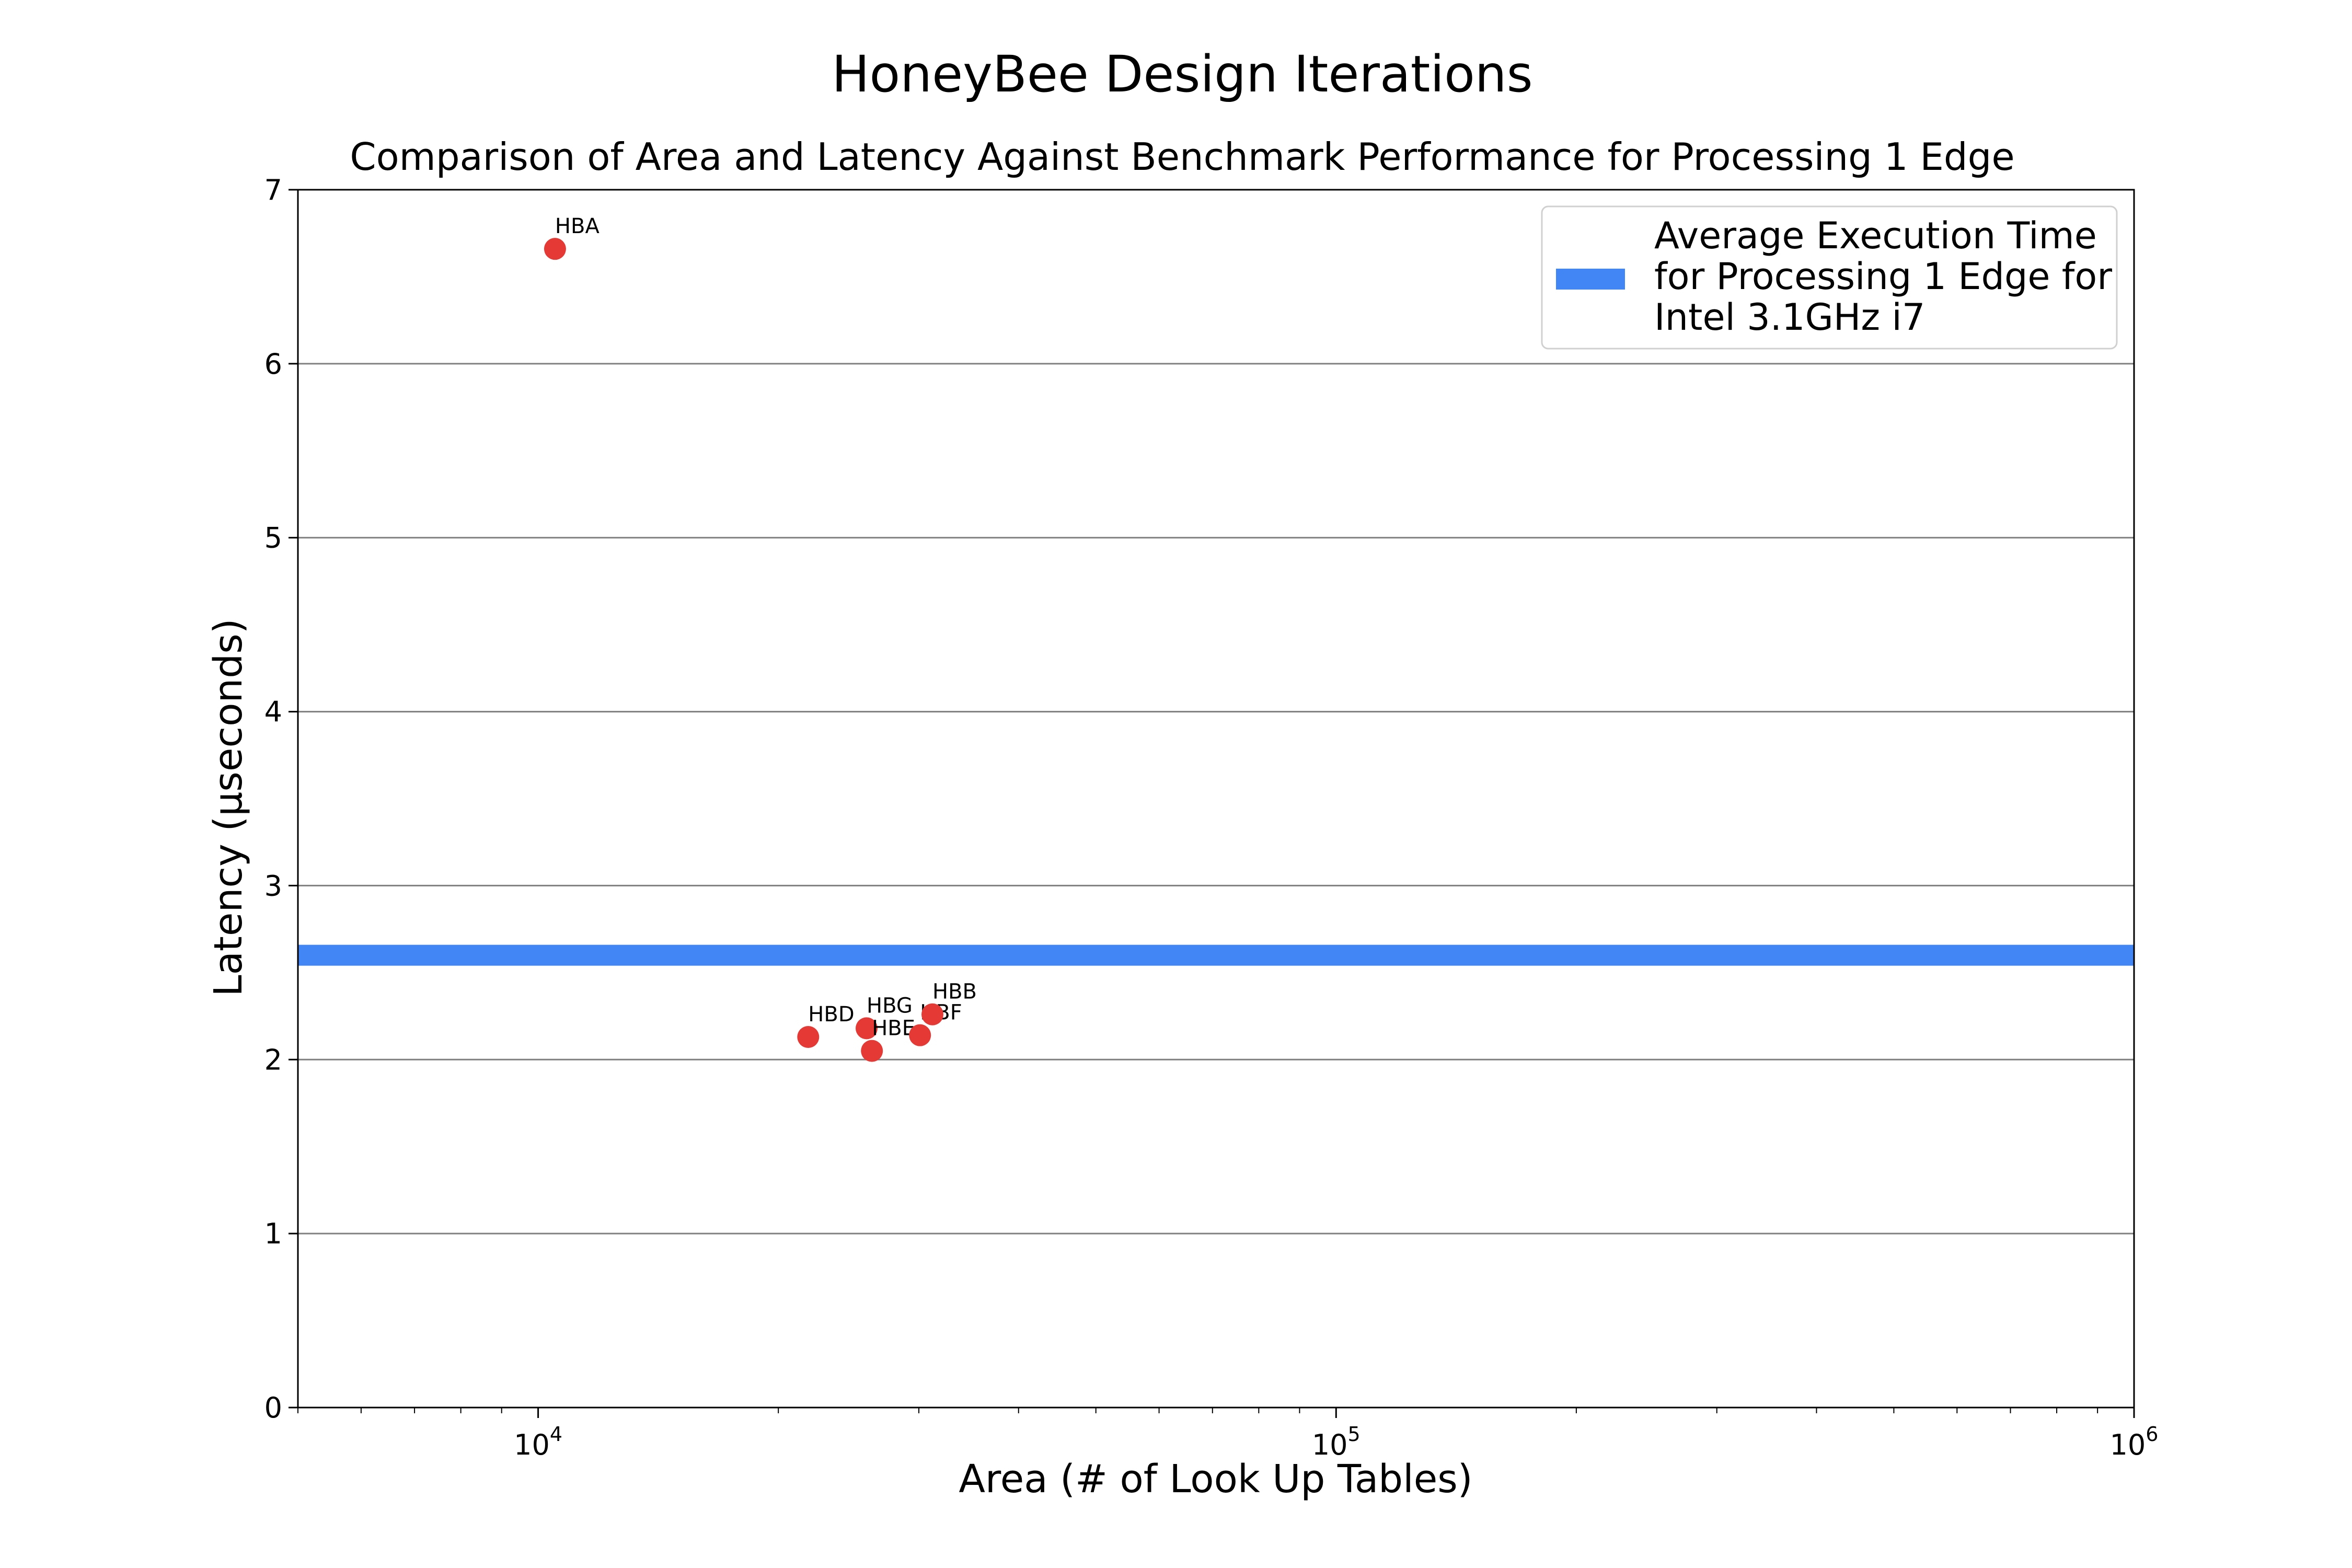  Describe the element at coordinates (890, 1006) in the screenshot. I see `point-label: HBG` at that location.